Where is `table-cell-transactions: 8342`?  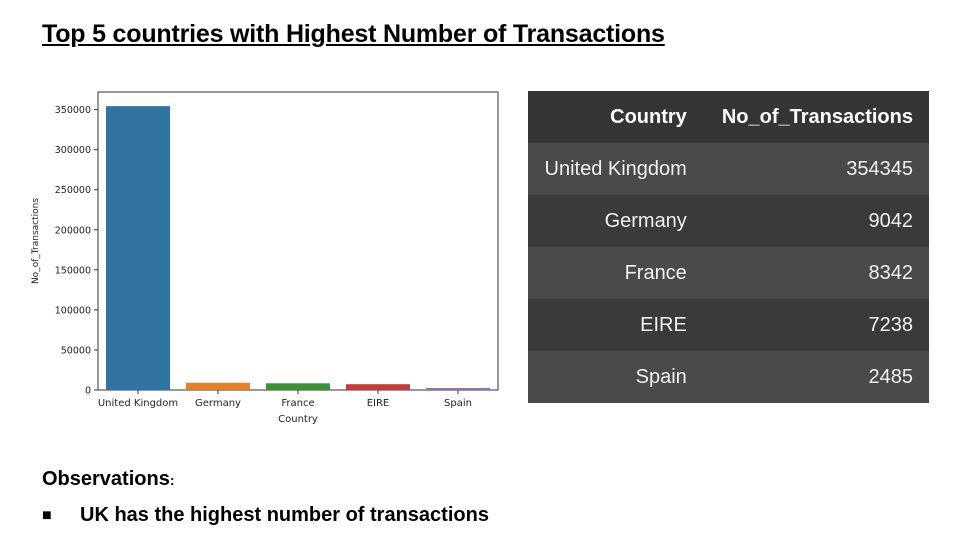 table-cell-transactions: 8342 is located at coordinates (815, 273).